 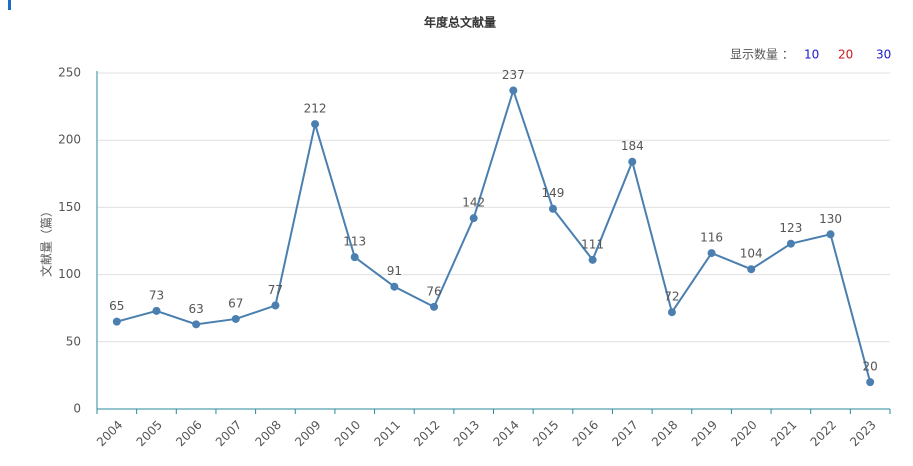 What do you see at coordinates (69, 140) in the screenshot?
I see `y-tick-label: 200` at bounding box center [69, 140].